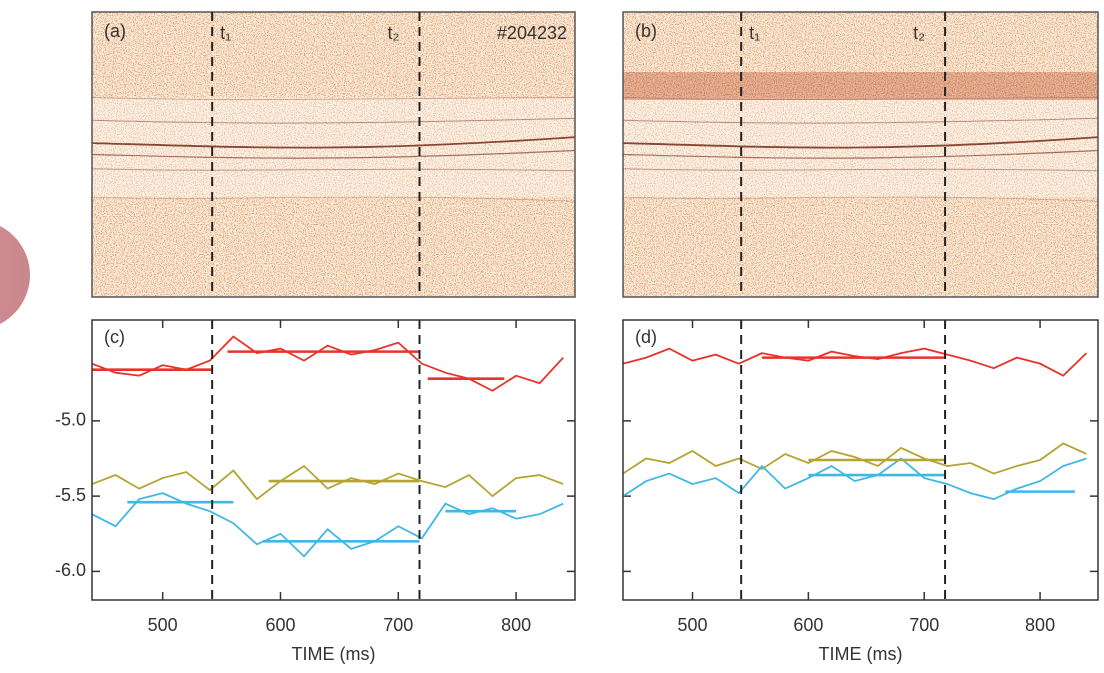 Image resolution: width=1104 pixels, height=673 pixels. What do you see at coordinates (114, 337) in the screenshot?
I see `panel-label: (c)` at bounding box center [114, 337].